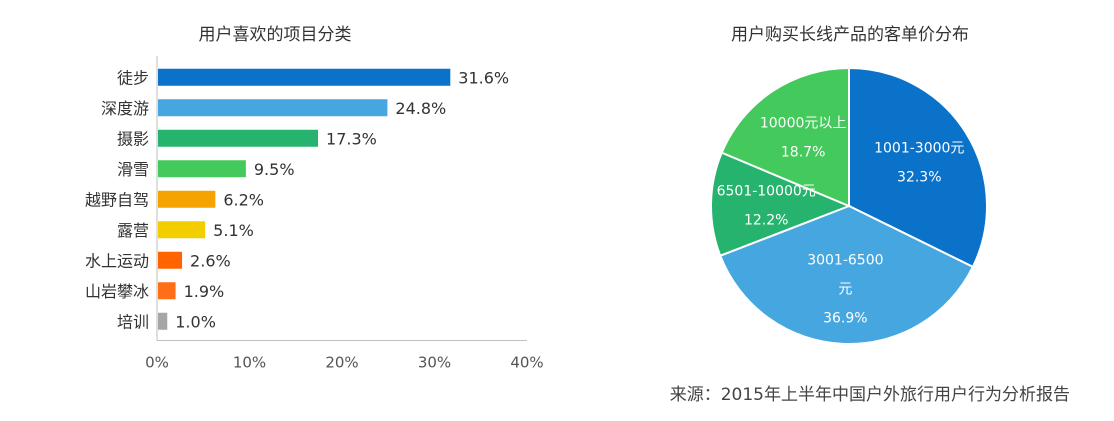 The height and width of the screenshot is (421, 1114). What do you see at coordinates (274, 169) in the screenshot?
I see `bar-value-label: 9.5%` at bounding box center [274, 169].